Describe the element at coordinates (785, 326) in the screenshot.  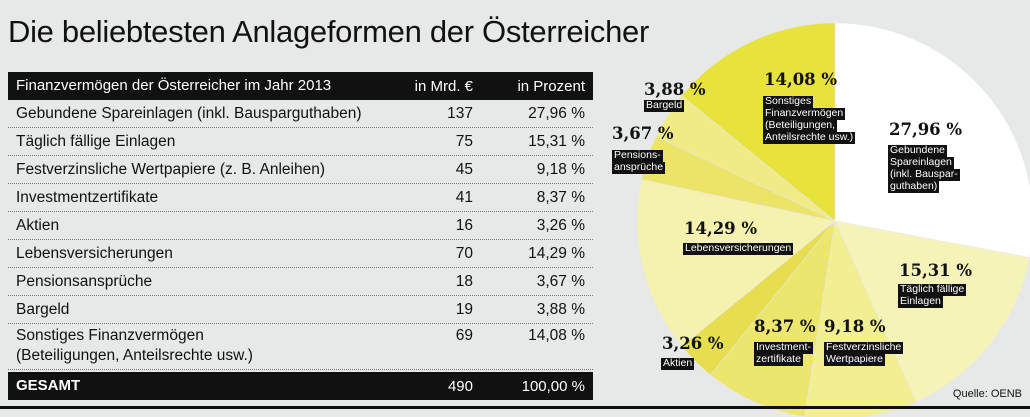
I see `pie-percent-label: 8,37 %` at that location.